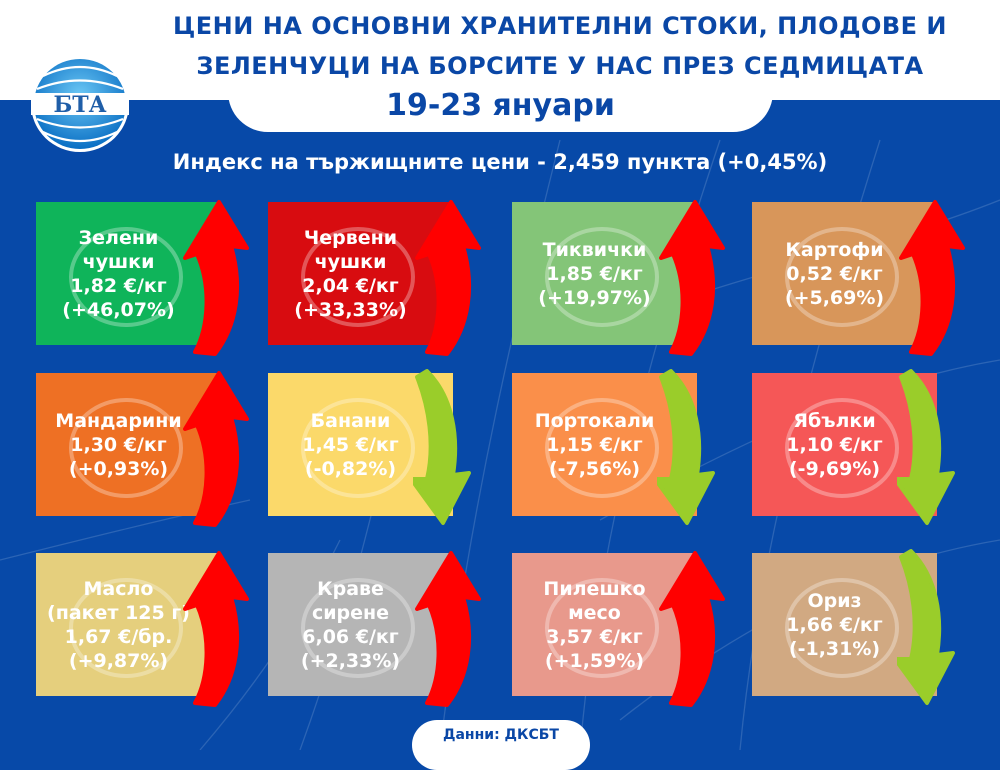  I want to click on zucchini-icon, so click(602, 277).